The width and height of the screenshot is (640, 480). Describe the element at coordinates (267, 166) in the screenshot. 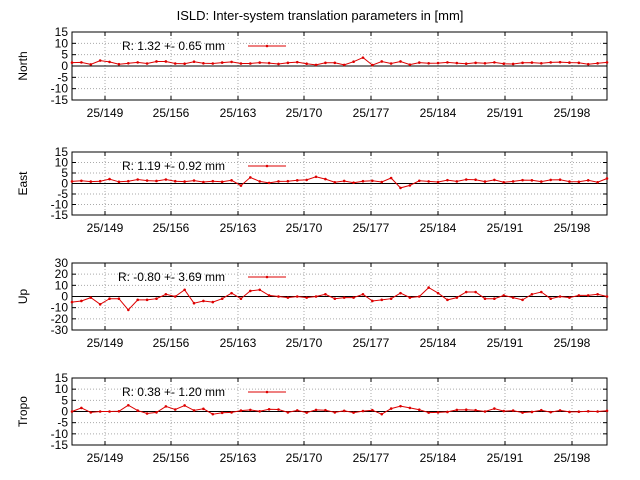

I see `legend-marker` at that location.